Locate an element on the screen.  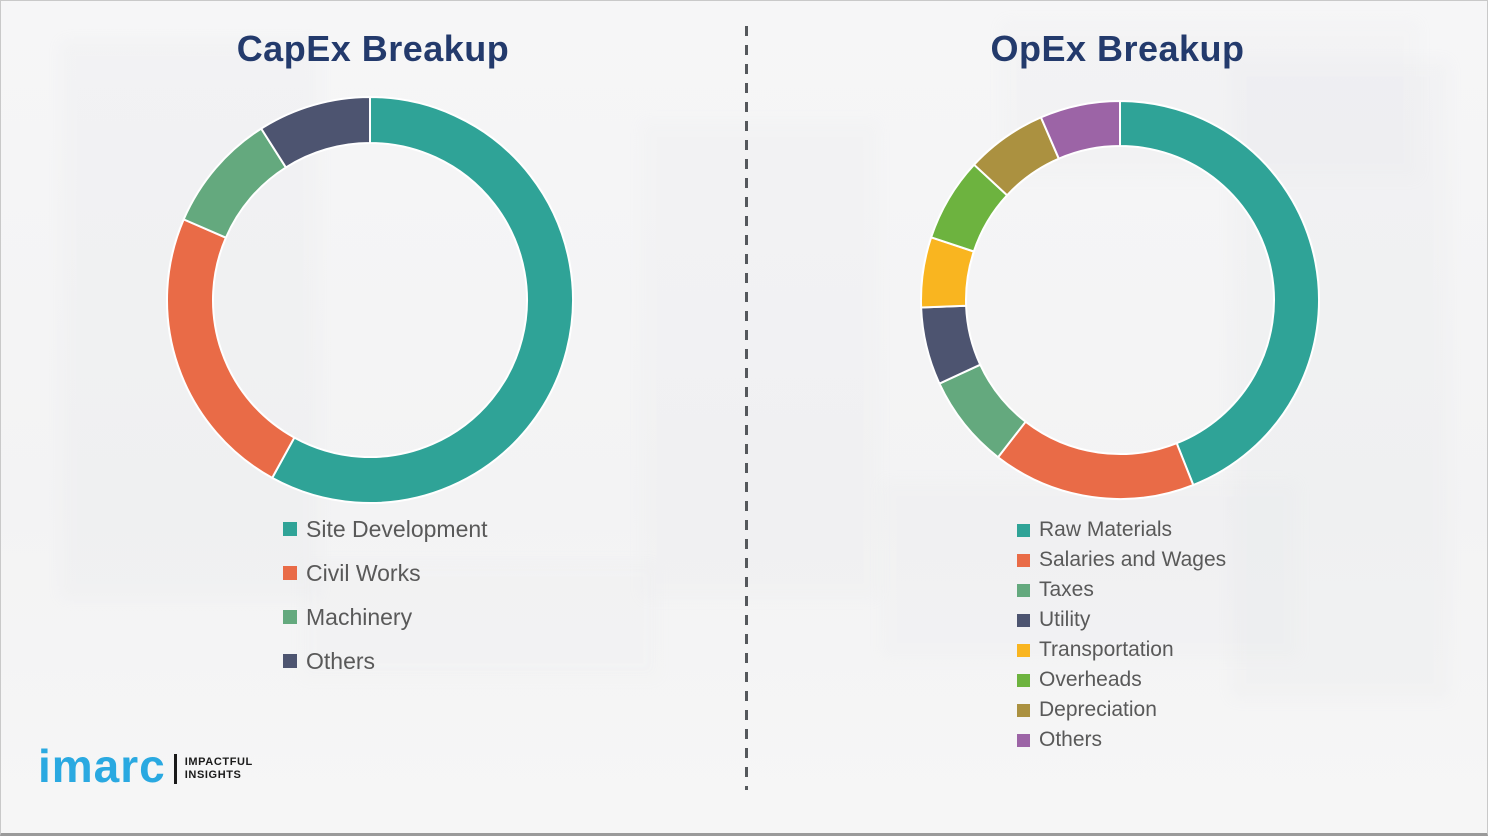
legend-label: Raw Materials is located at coordinates (1106, 529).